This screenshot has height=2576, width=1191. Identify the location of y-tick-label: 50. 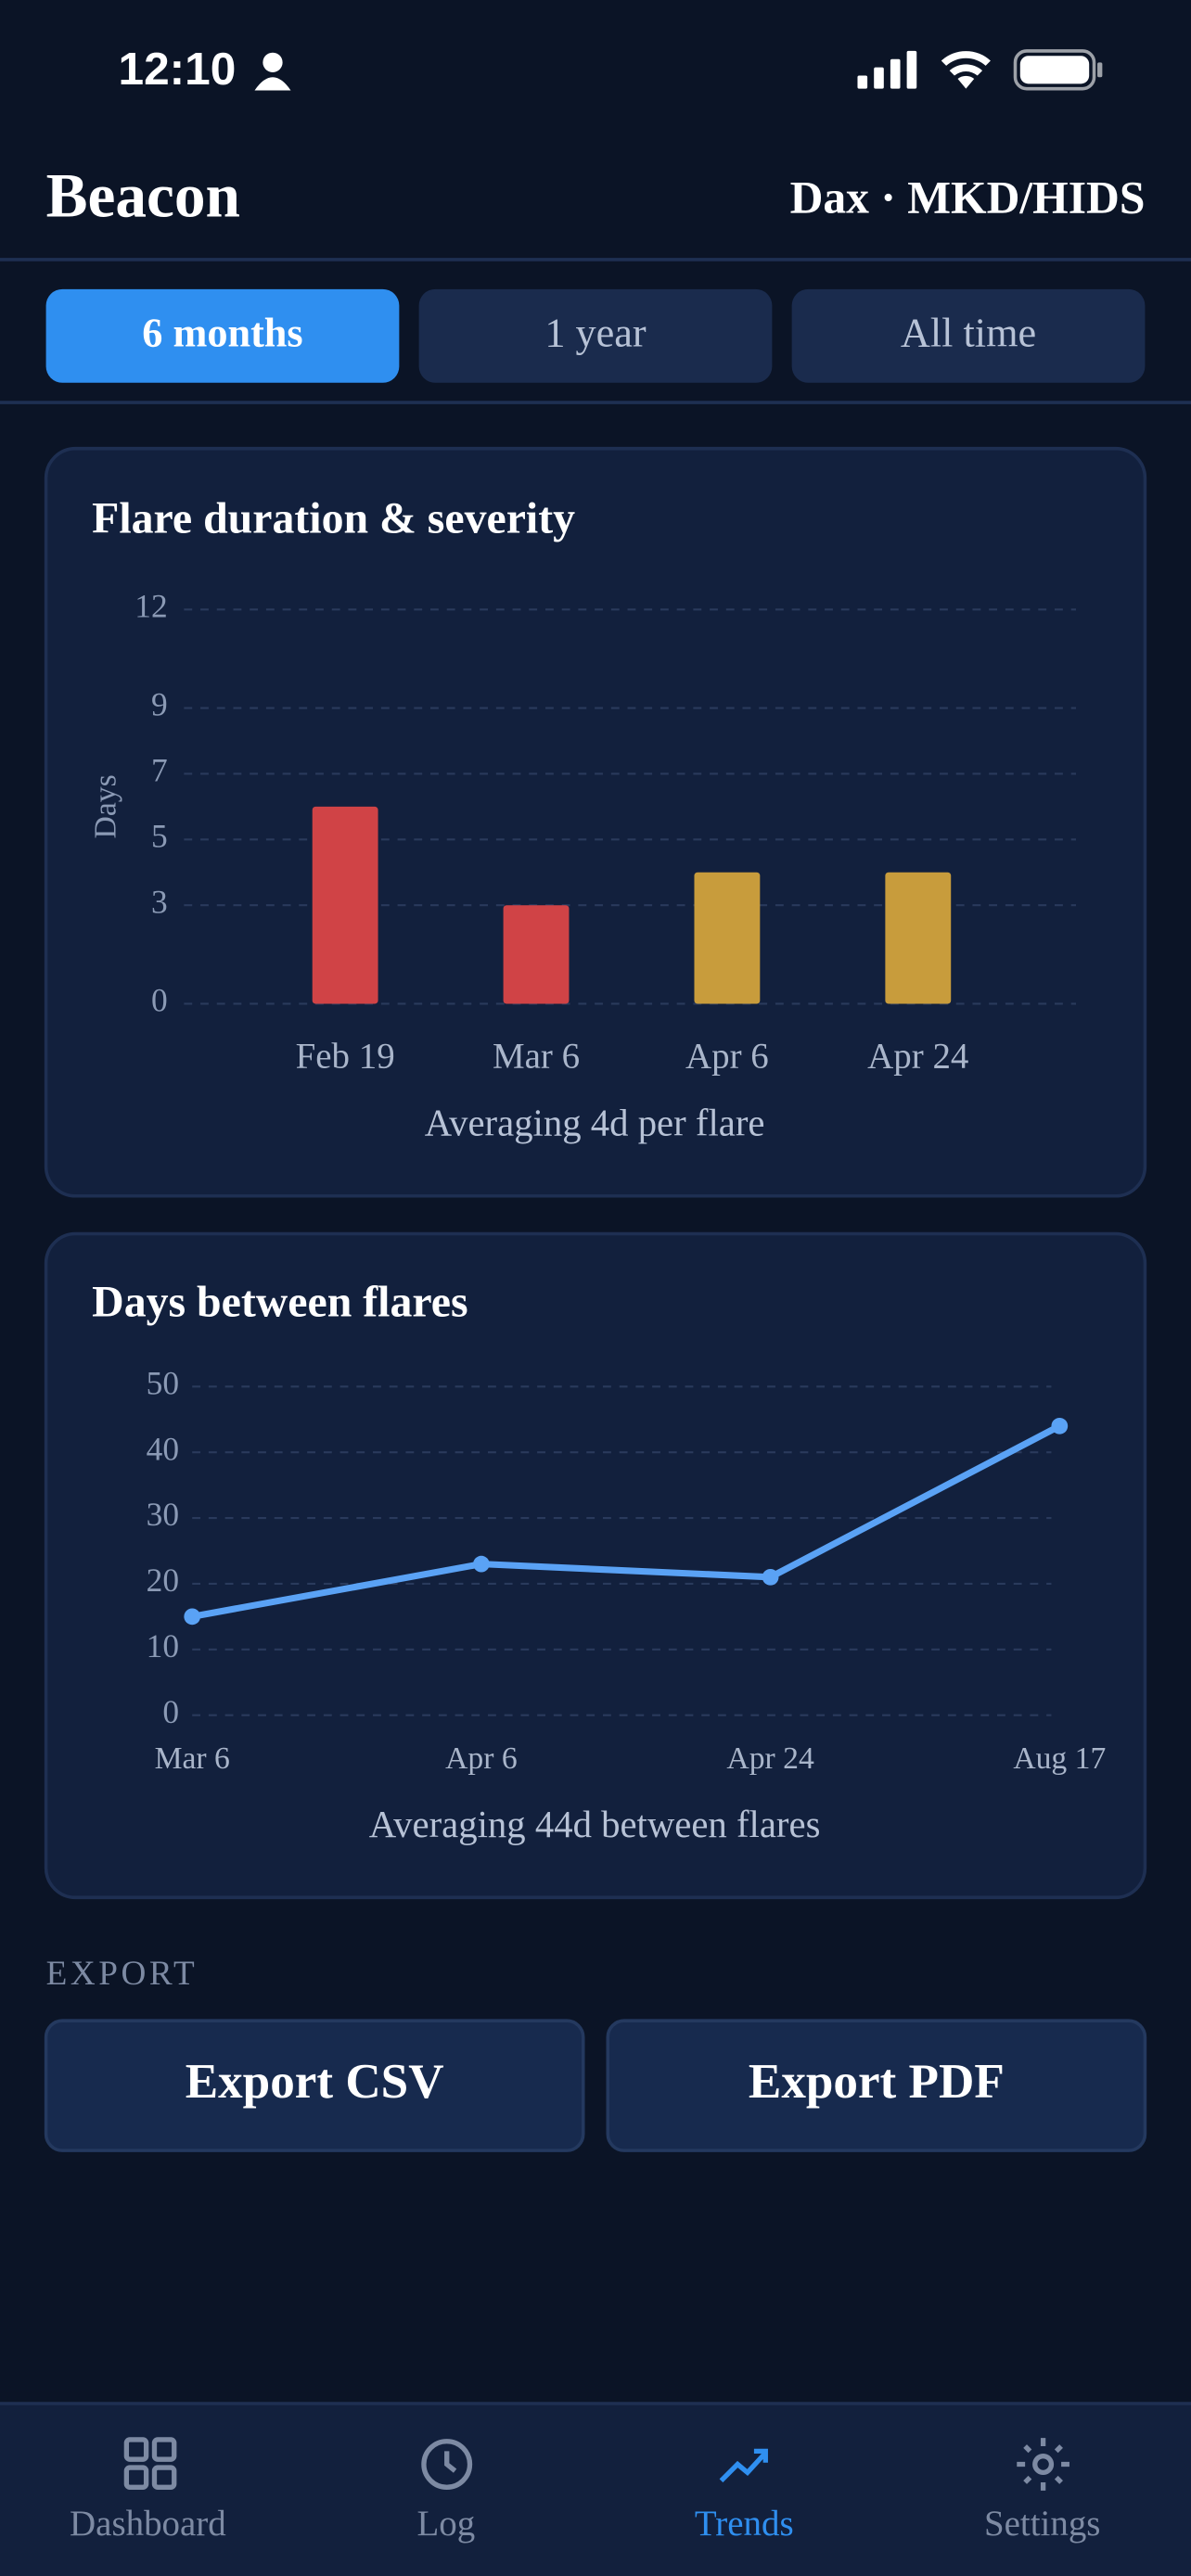
(163, 1383).